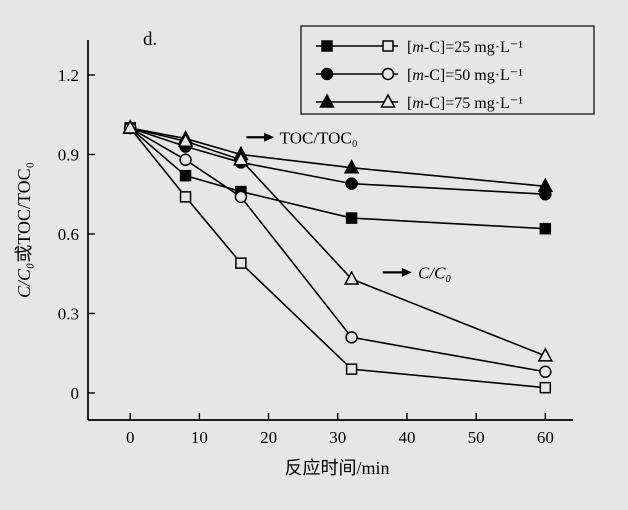 The width and height of the screenshot is (628, 510). I want to click on legend-label: [m-C]=25 mg·L⁻¹, so click(465, 47).